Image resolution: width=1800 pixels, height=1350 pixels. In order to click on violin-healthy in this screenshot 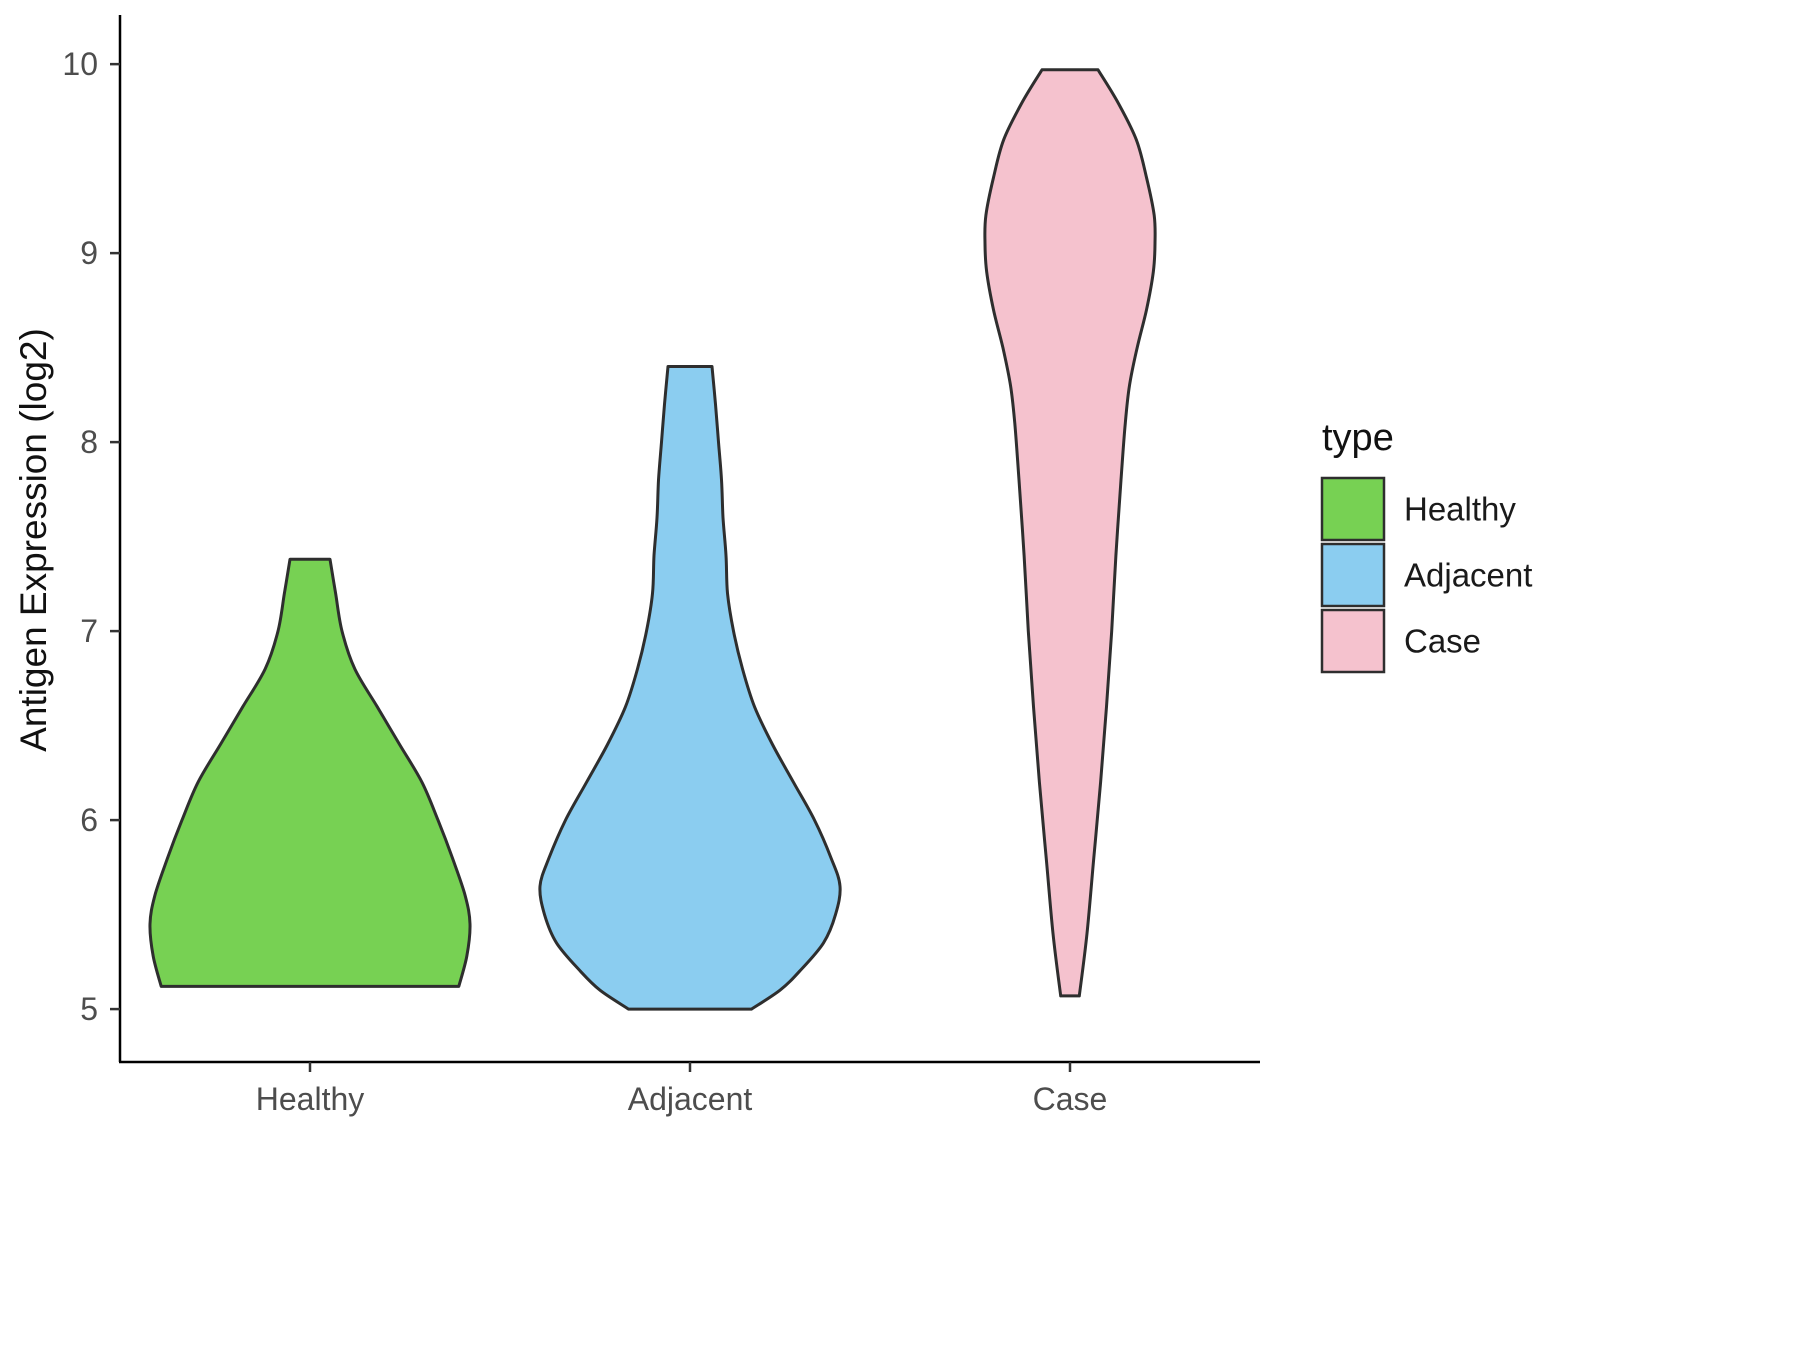, I will do `click(310, 772)`.